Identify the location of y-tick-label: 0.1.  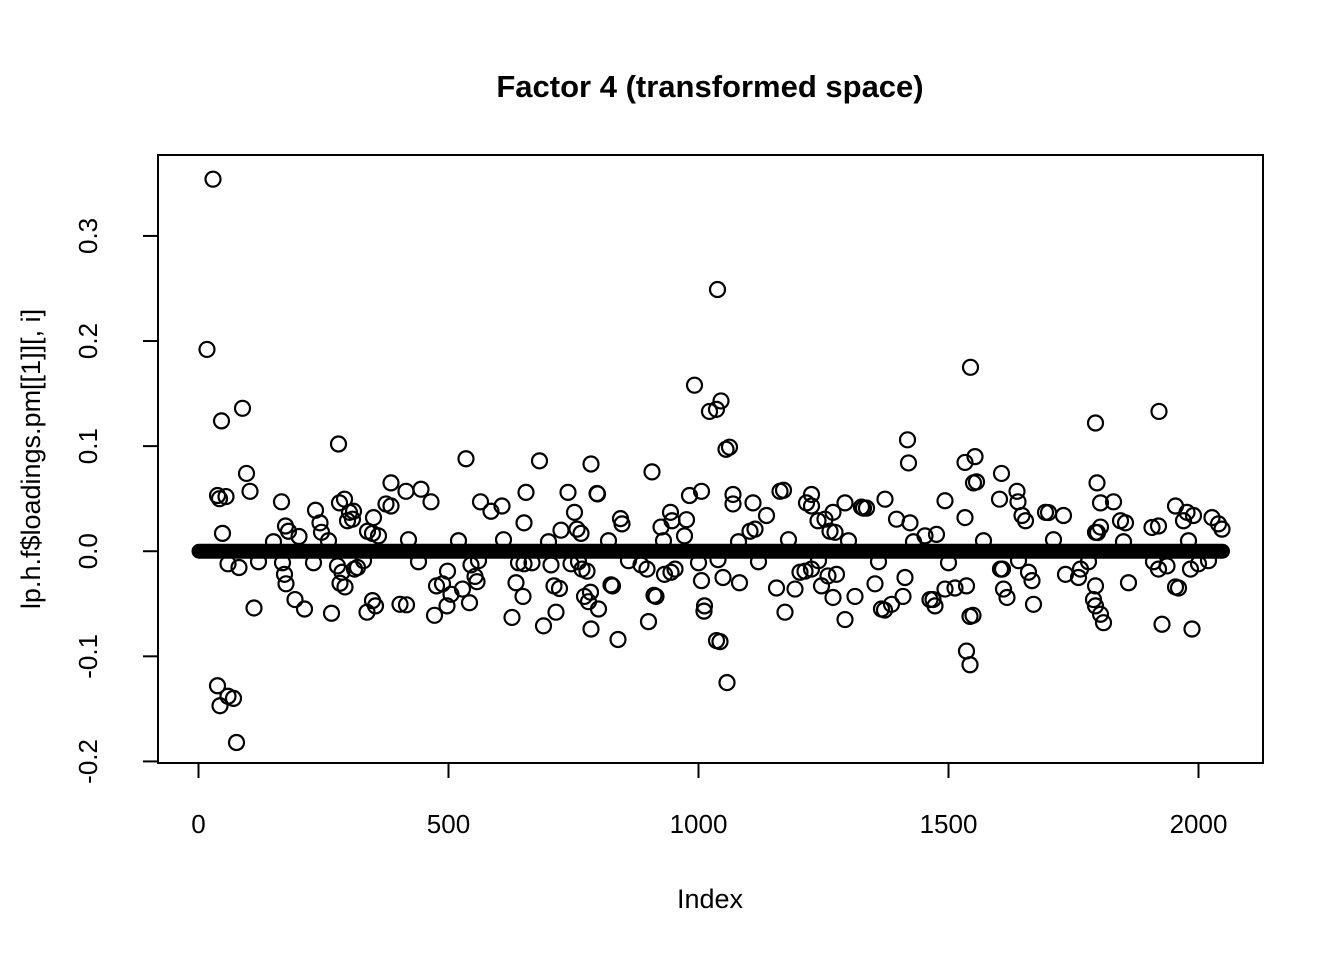
(88, 446).